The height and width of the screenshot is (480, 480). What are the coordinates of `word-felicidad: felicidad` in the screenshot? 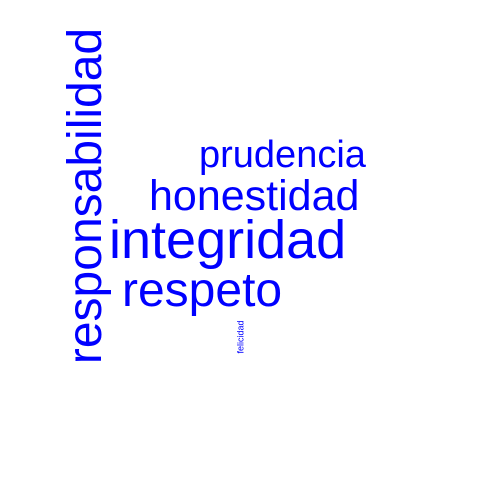 It's located at (240, 337).